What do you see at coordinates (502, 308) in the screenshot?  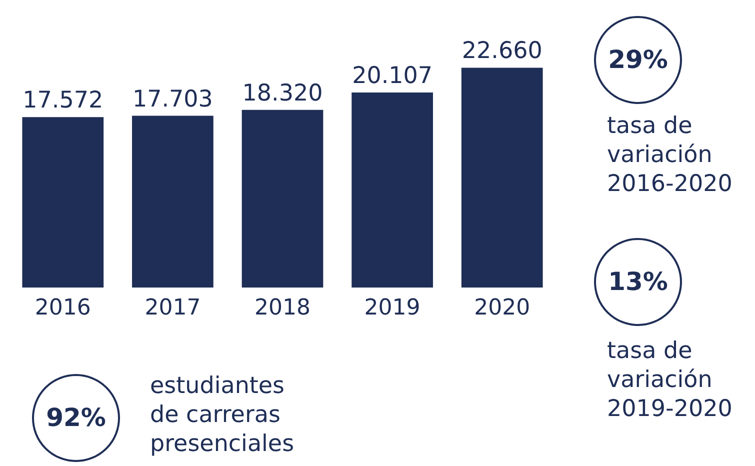 I see `x-tick-label: 2020` at bounding box center [502, 308].